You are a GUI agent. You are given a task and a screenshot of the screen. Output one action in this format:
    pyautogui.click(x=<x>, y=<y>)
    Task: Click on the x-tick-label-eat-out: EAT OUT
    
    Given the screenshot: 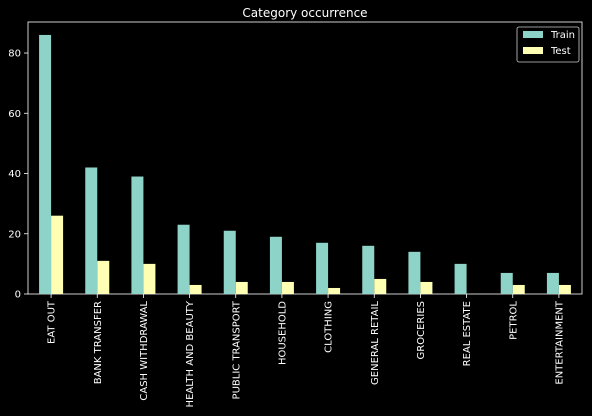 What is the action you would take?
    pyautogui.click(x=52, y=322)
    